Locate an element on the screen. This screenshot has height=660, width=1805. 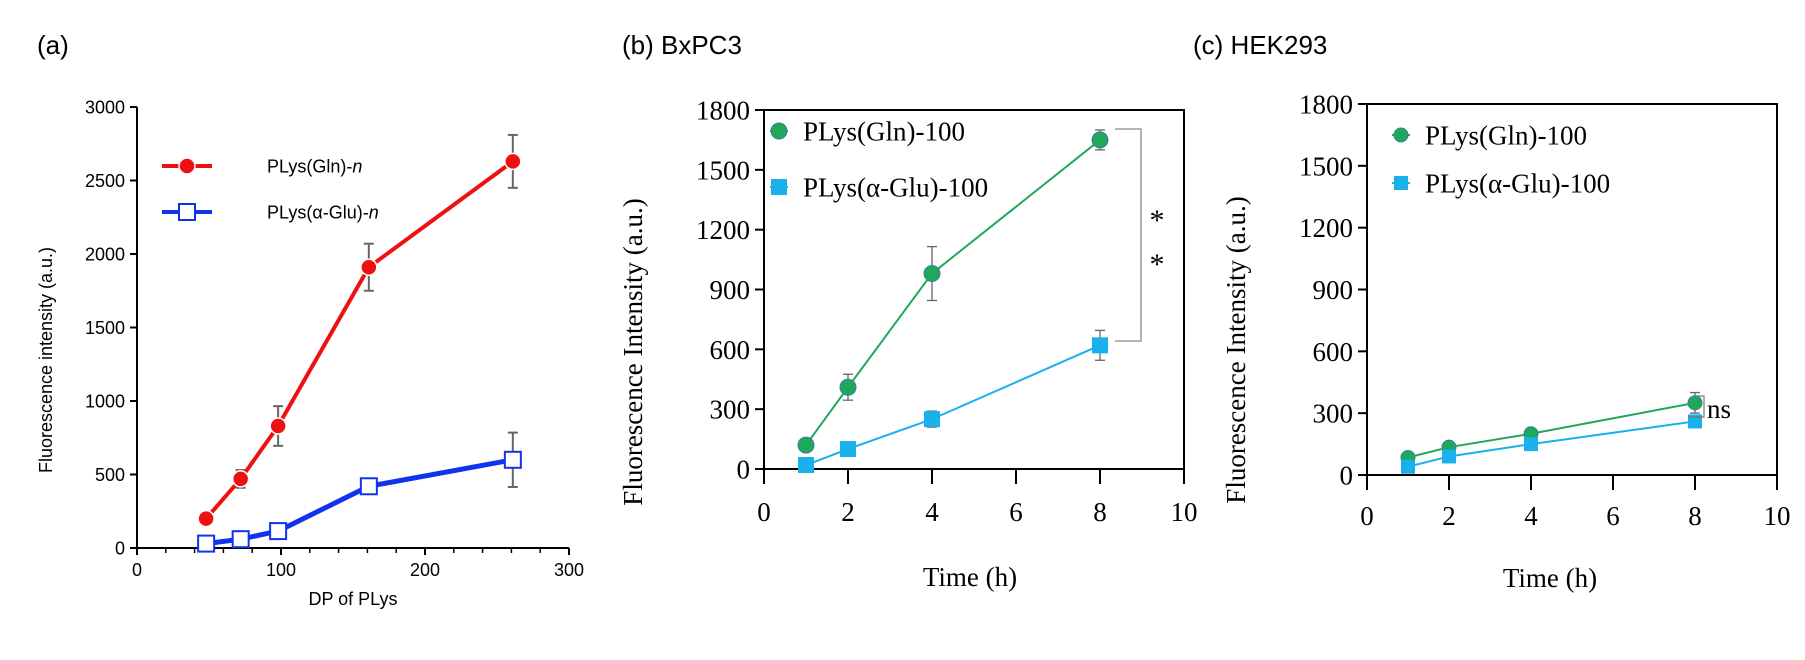
panel-label: (c) HEK293 is located at coordinates (1260, 45).